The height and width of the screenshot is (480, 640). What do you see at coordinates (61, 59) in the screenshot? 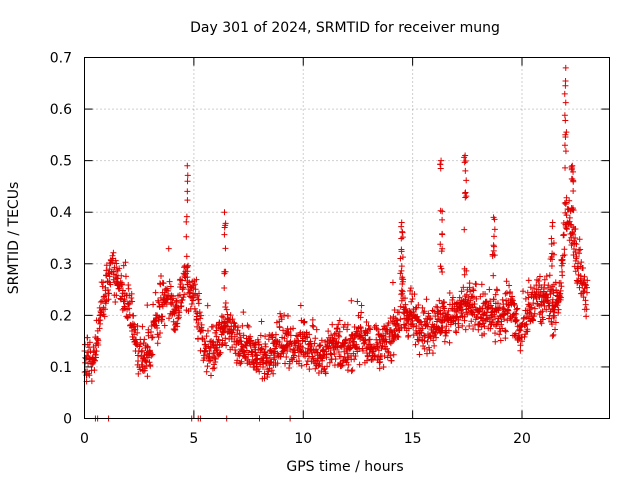
I see `y-tick-label: 0.7` at bounding box center [61, 59].